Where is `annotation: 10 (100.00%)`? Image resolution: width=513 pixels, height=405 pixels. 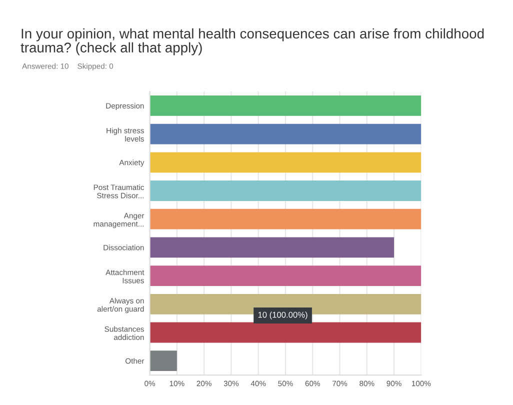
annotation: 10 (100.00%) is located at coordinates (283, 316).